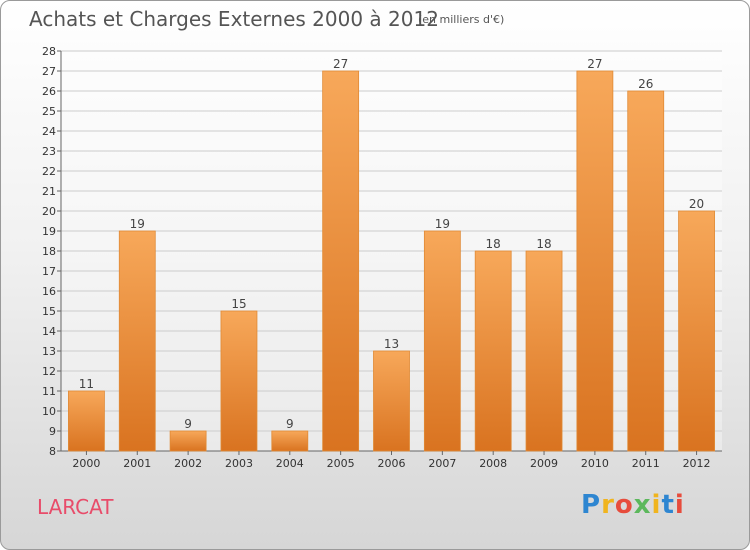 Image resolution: width=750 pixels, height=550 pixels. I want to click on value-label-2004: 9, so click(290, 424).